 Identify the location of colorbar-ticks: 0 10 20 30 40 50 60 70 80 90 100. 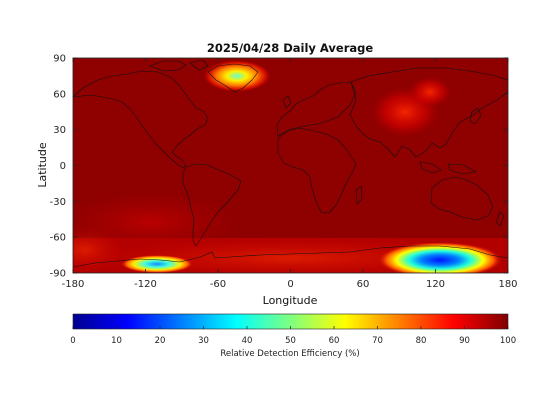
(293, 336).